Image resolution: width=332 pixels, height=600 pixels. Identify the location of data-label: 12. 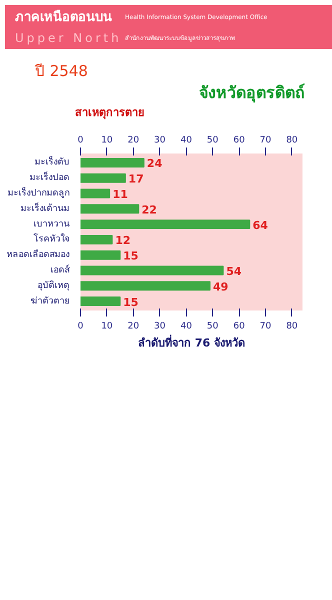
(123, 241).